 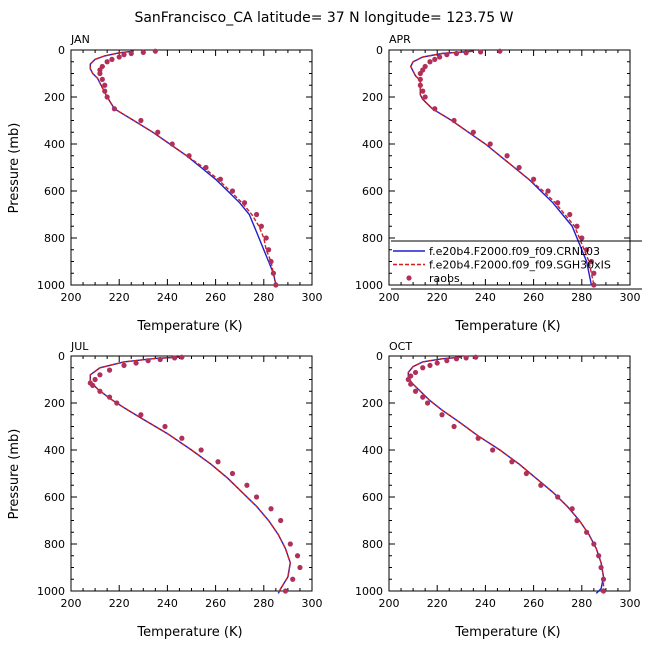 I want to click on series-line-crnl03, so click(x=506, y=475).